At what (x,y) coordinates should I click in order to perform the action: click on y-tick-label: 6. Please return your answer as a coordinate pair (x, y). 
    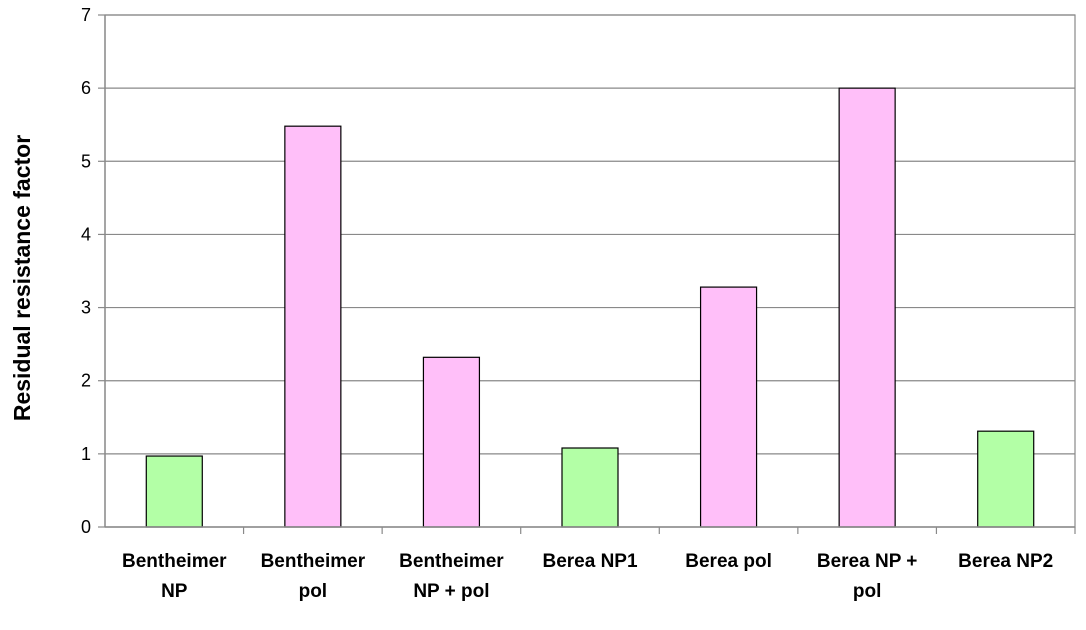
    Looking at the image, I should click on (86, 88).